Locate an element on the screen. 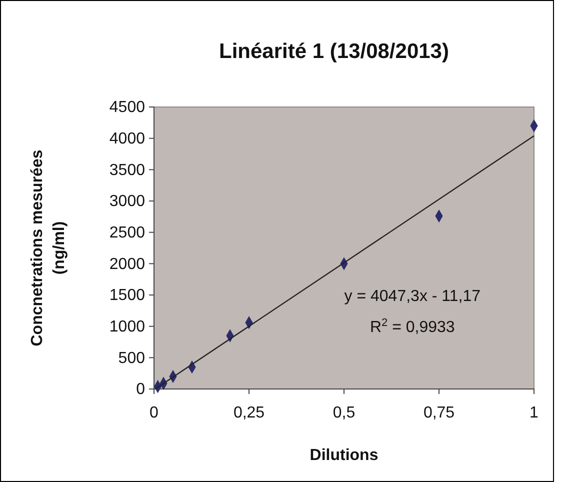 This screenshot has width=565, height=482. y-tick-label: 1500 is located at coordinates (127, 295).